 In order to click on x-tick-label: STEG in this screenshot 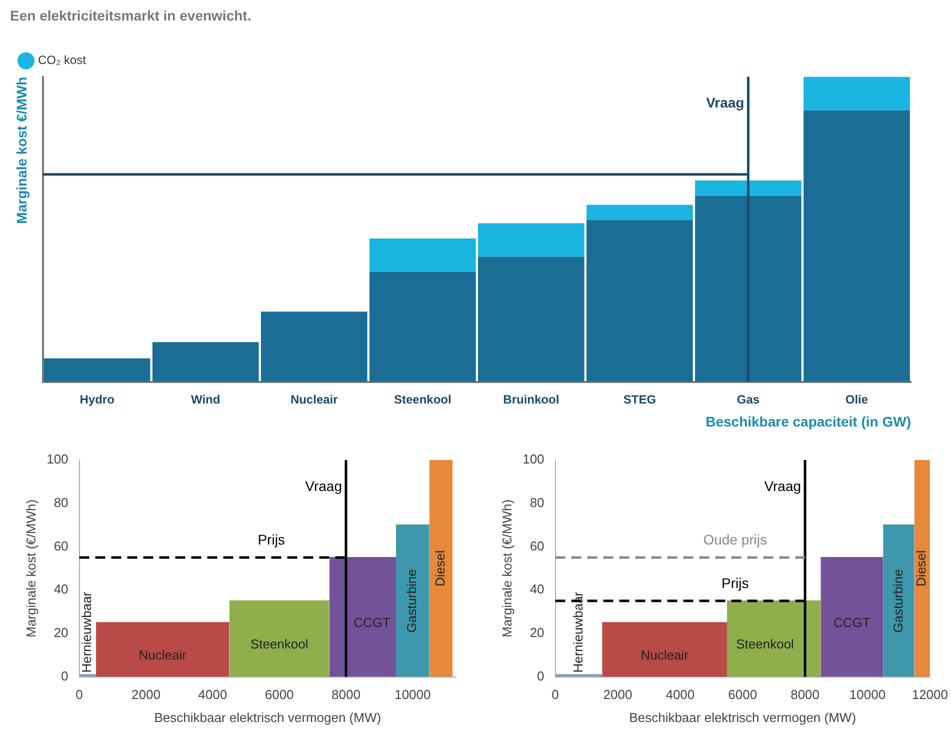, I will do `click(639, 399)`.